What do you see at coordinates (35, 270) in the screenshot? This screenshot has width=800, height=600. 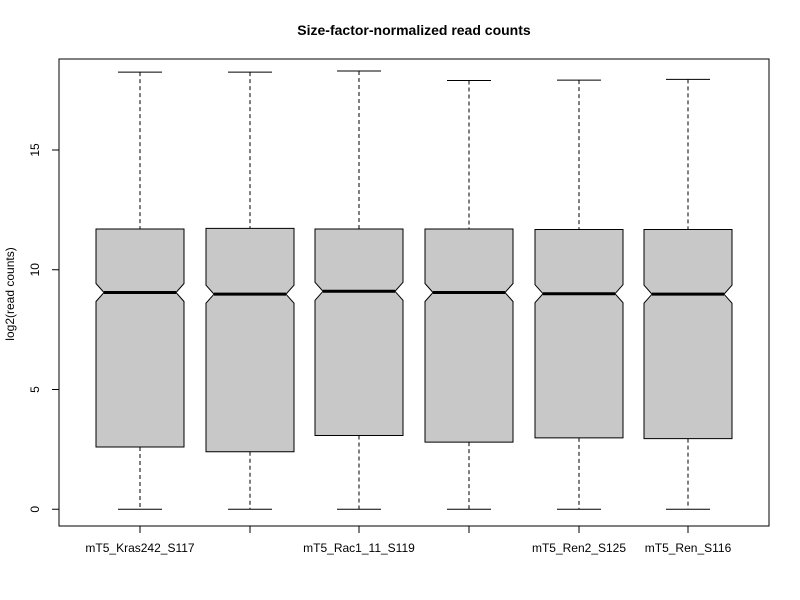 I see `y-tick-label: 10` at bounding box center [35, 270].